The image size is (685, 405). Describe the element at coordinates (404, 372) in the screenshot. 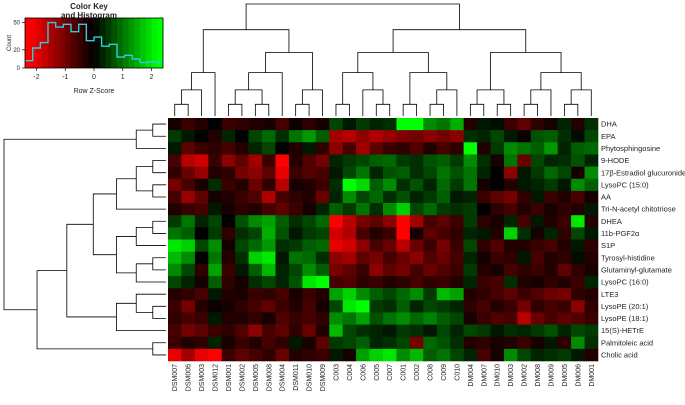

I see `column-label: C001` at that location.